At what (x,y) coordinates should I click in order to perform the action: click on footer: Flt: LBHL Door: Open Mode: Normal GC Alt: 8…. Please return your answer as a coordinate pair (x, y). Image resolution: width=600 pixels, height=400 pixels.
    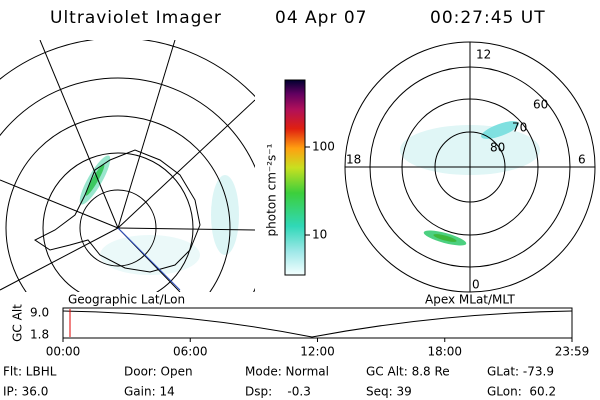
    Looking at the image, I should click on (279, 382).